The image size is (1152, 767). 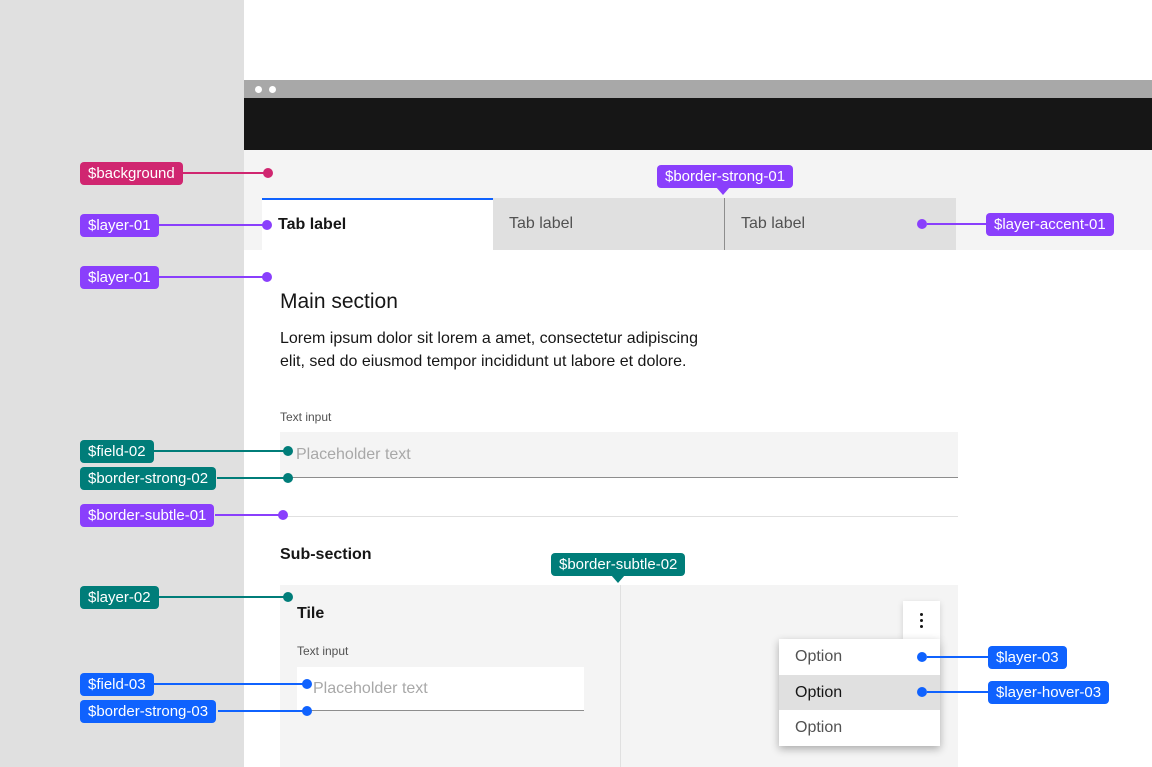 What do you see at coordinates (1027, 657) in the screenshot?
I see `token-chip-layer-03: $layer-03` at bounding box center [1027, 657].